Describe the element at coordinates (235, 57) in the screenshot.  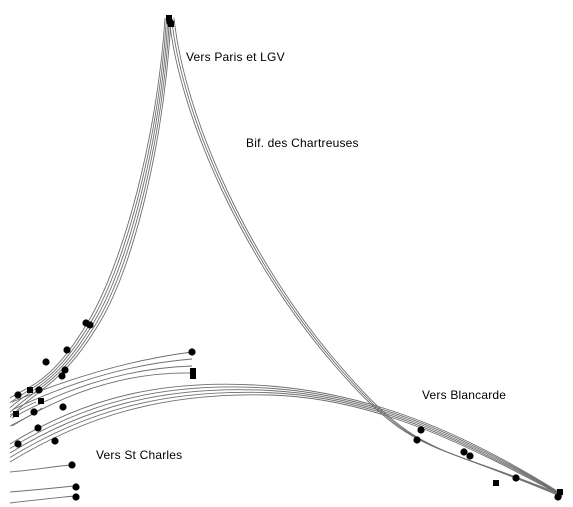
I see `label-vers-paris: Vers Paris et LGV` at that location.